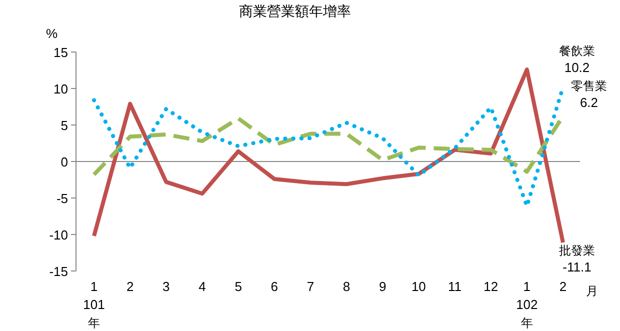 The width and height of the screenshot is (620, 331). I want to click on data-label: -11.1, so click(577, 267).